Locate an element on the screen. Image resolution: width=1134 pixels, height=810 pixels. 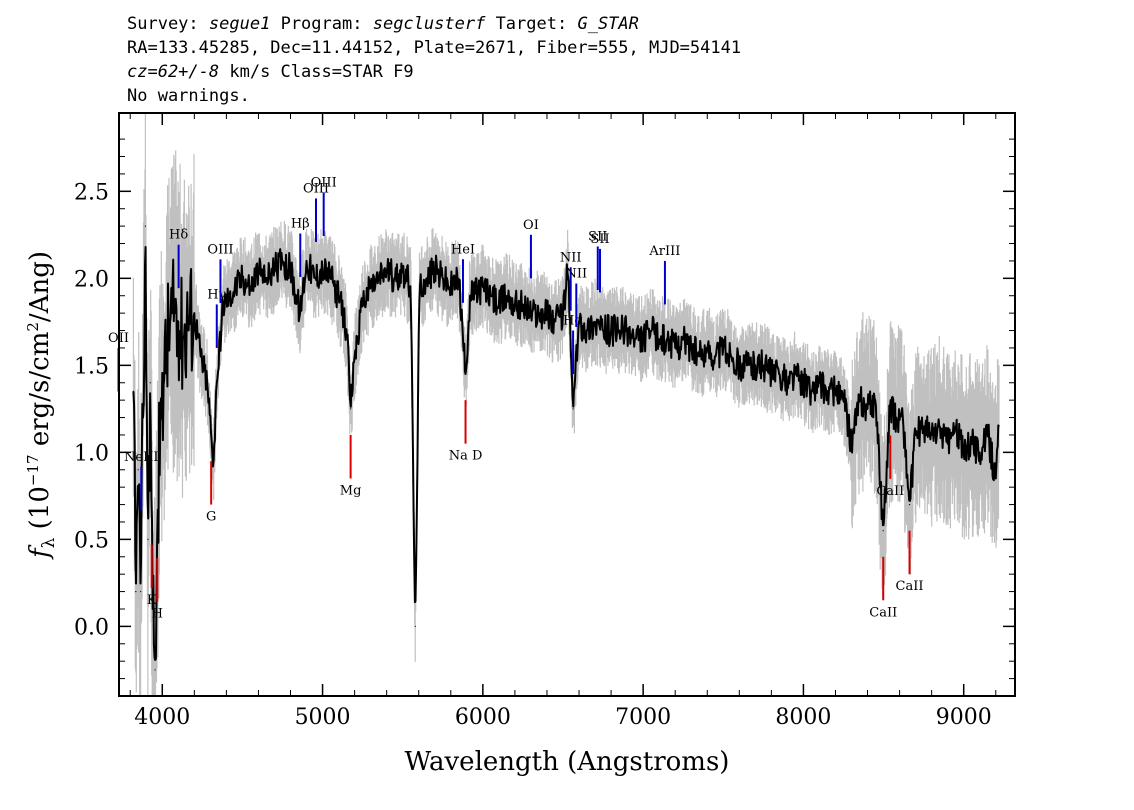
redshift-value: cz=62+/-8 is located at coordinates (173, 72).